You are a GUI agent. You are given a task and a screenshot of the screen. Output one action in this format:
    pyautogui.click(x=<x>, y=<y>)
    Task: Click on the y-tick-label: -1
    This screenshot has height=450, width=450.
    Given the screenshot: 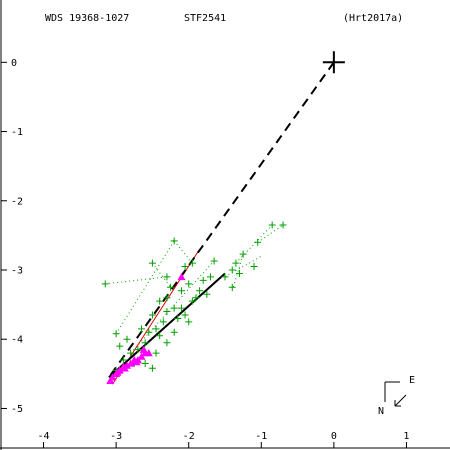 What is the action you would take?
    pyautogui.click(x=17, y=132)
    